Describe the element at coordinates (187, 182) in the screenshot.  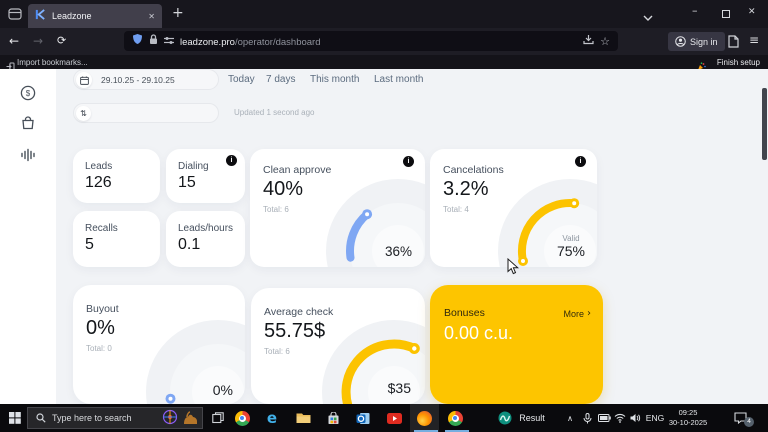
I see `card-value: 15` at that location.